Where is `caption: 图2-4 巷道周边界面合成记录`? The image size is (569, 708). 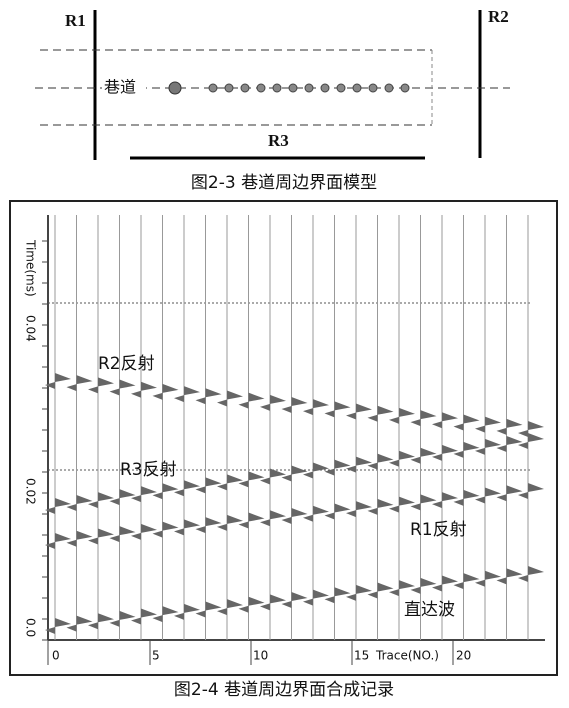
caption: 图2-4 巷道周边界面合成记录 is located at coordinates (284, 690).